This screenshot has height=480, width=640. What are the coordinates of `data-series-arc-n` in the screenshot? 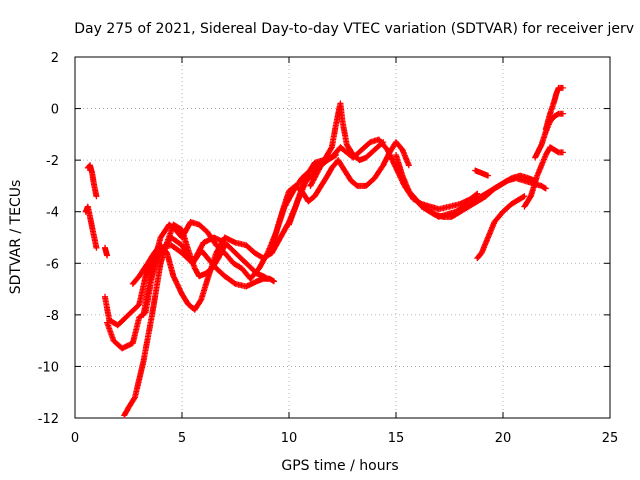 It's located at (481, 173).